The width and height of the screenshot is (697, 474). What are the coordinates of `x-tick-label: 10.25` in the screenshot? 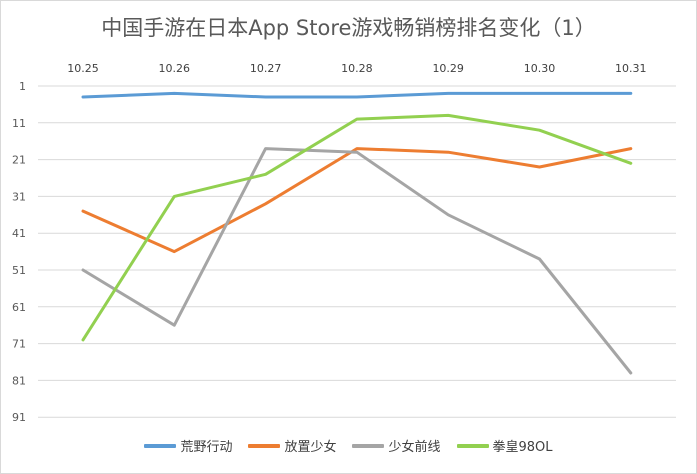 It's located at (83, 68).